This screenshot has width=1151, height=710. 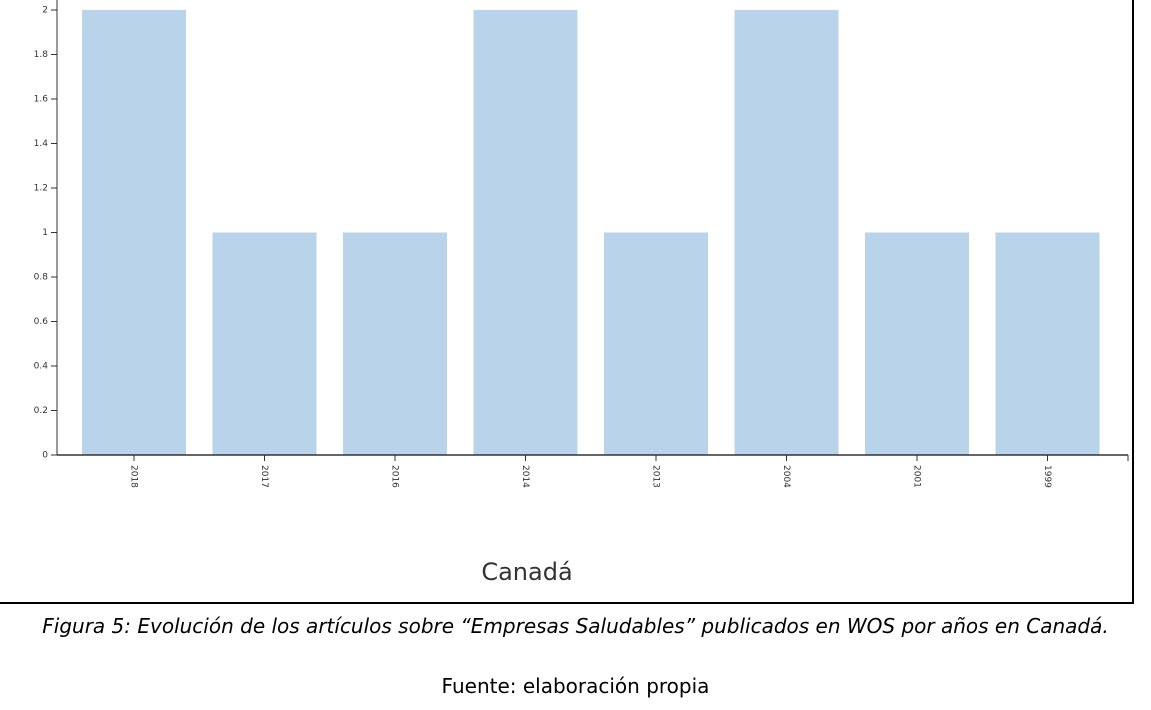 What do you see at coordinates (45, 456) in the screenshot?
I see `y-tick-label: 0` at bounding box center [45, 456].